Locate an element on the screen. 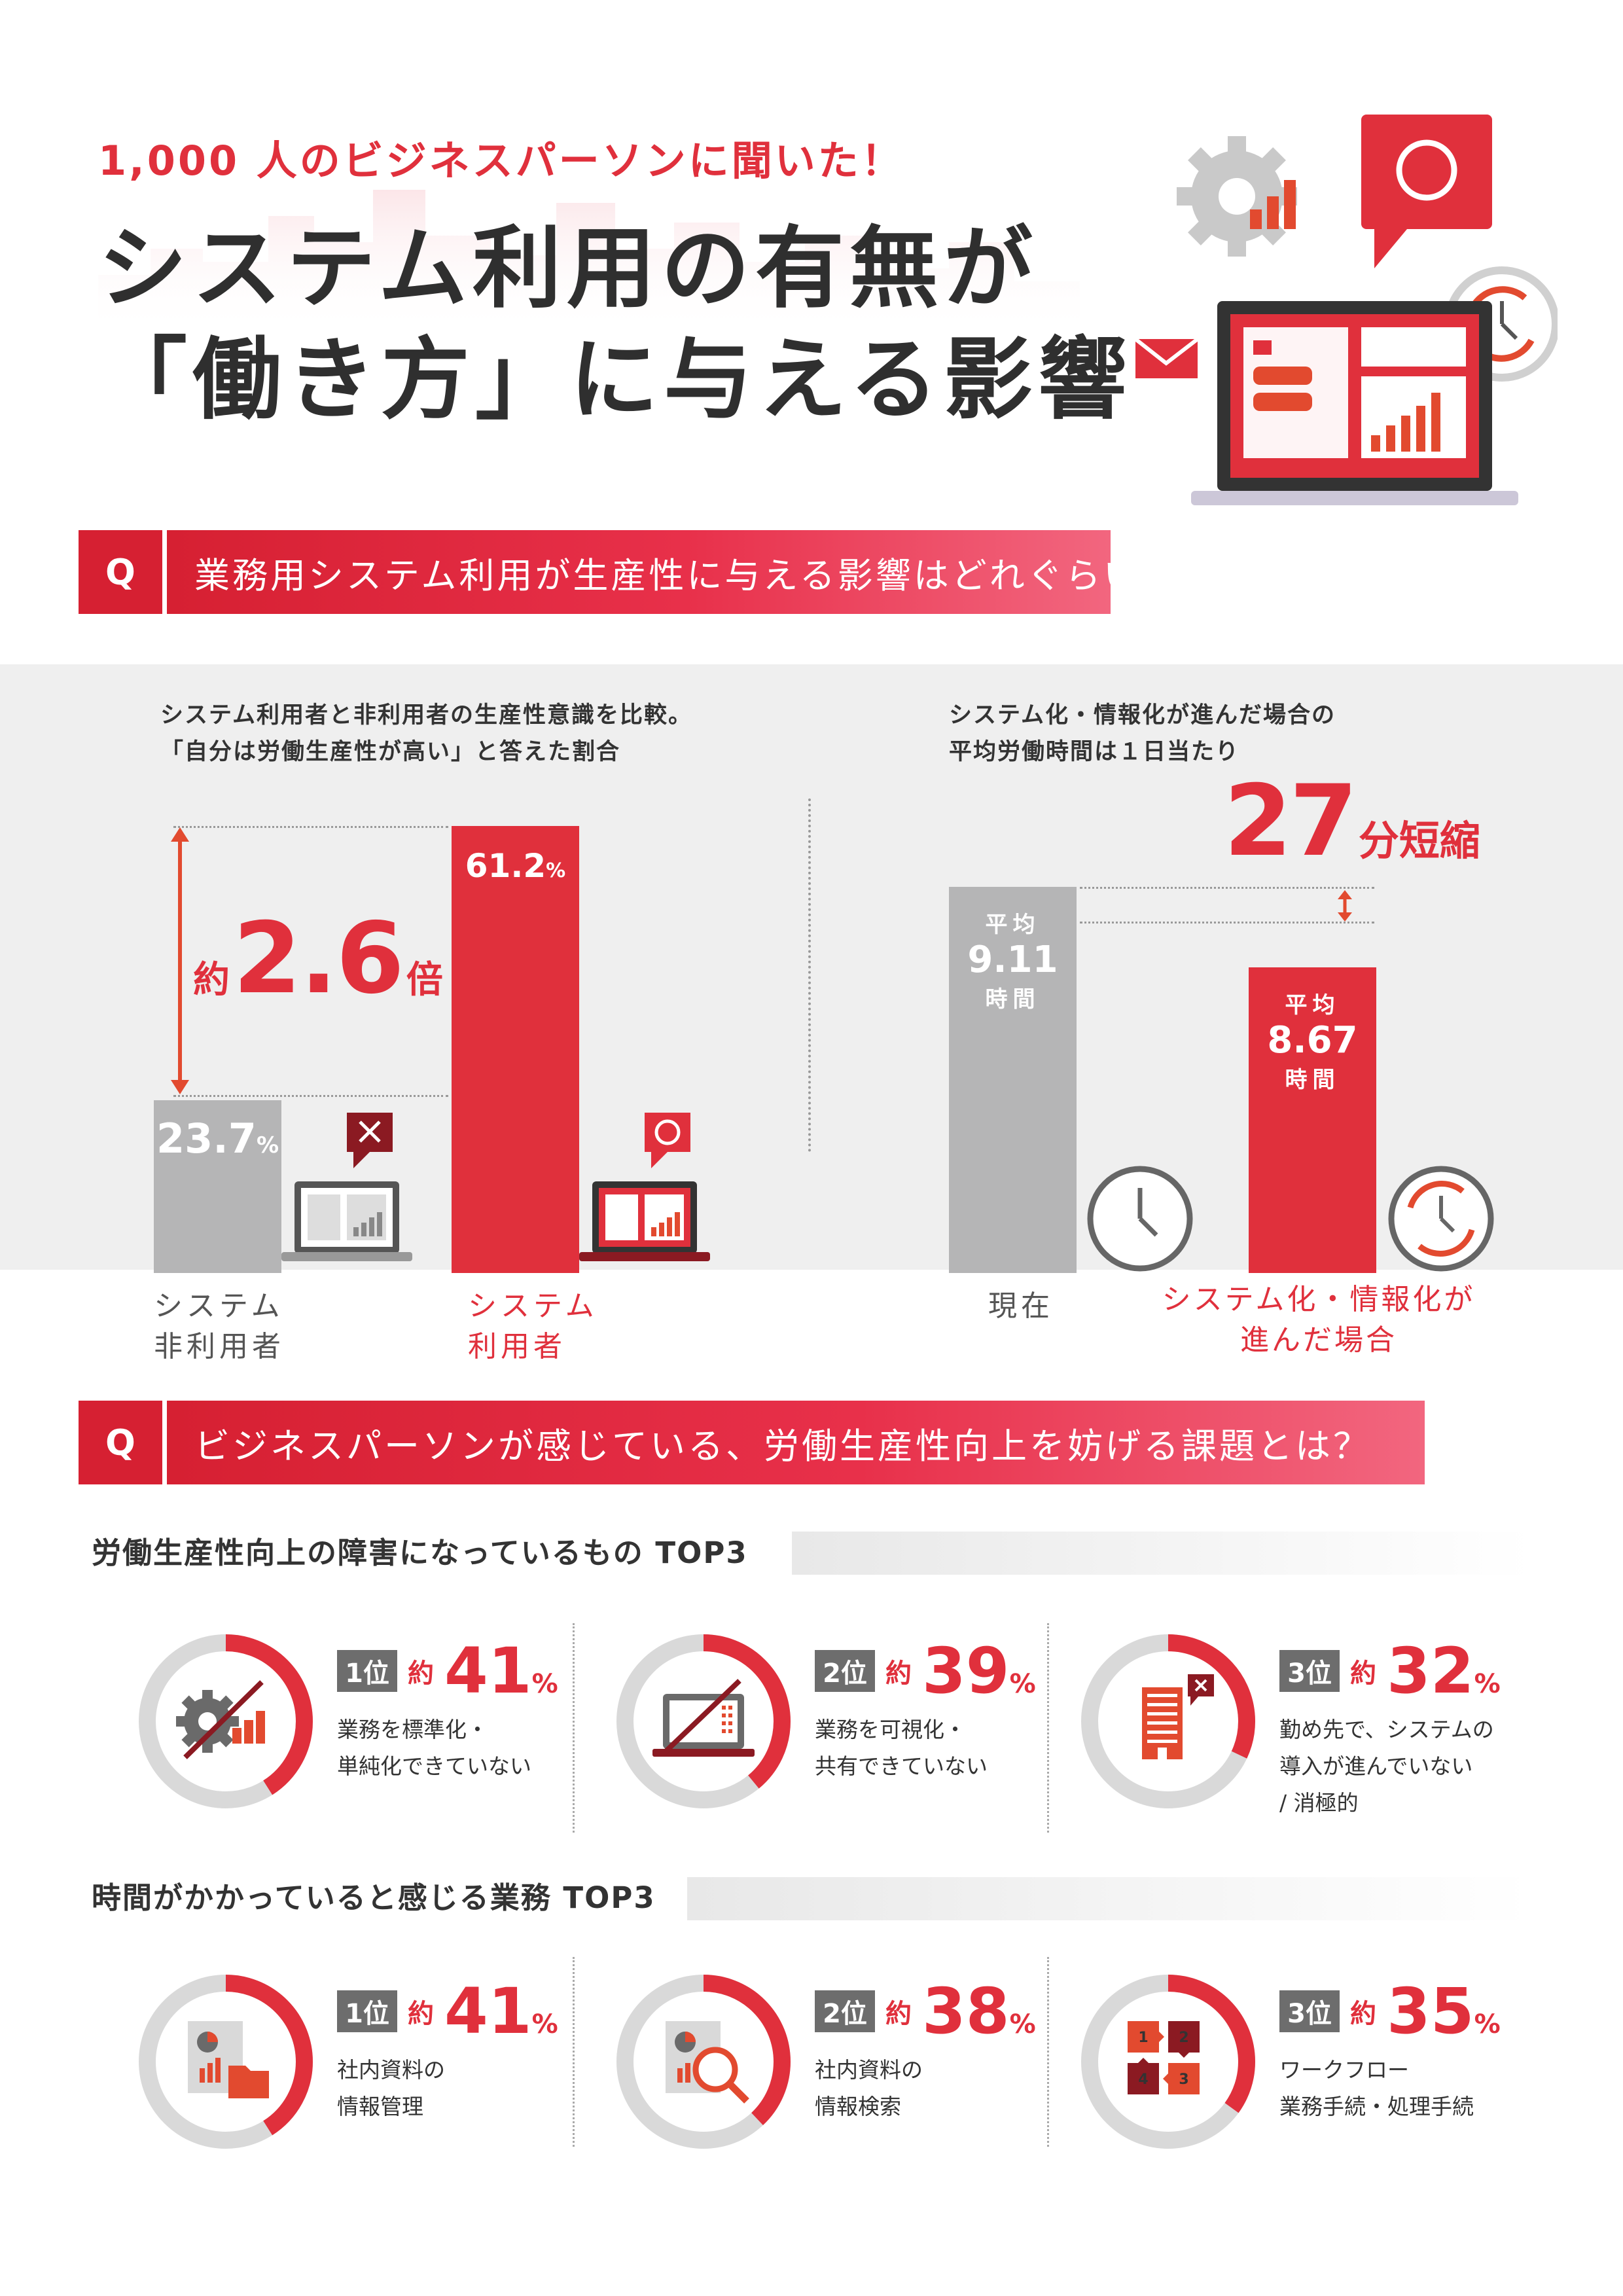  document-folder-icon is located at coordinates (228, 2059).